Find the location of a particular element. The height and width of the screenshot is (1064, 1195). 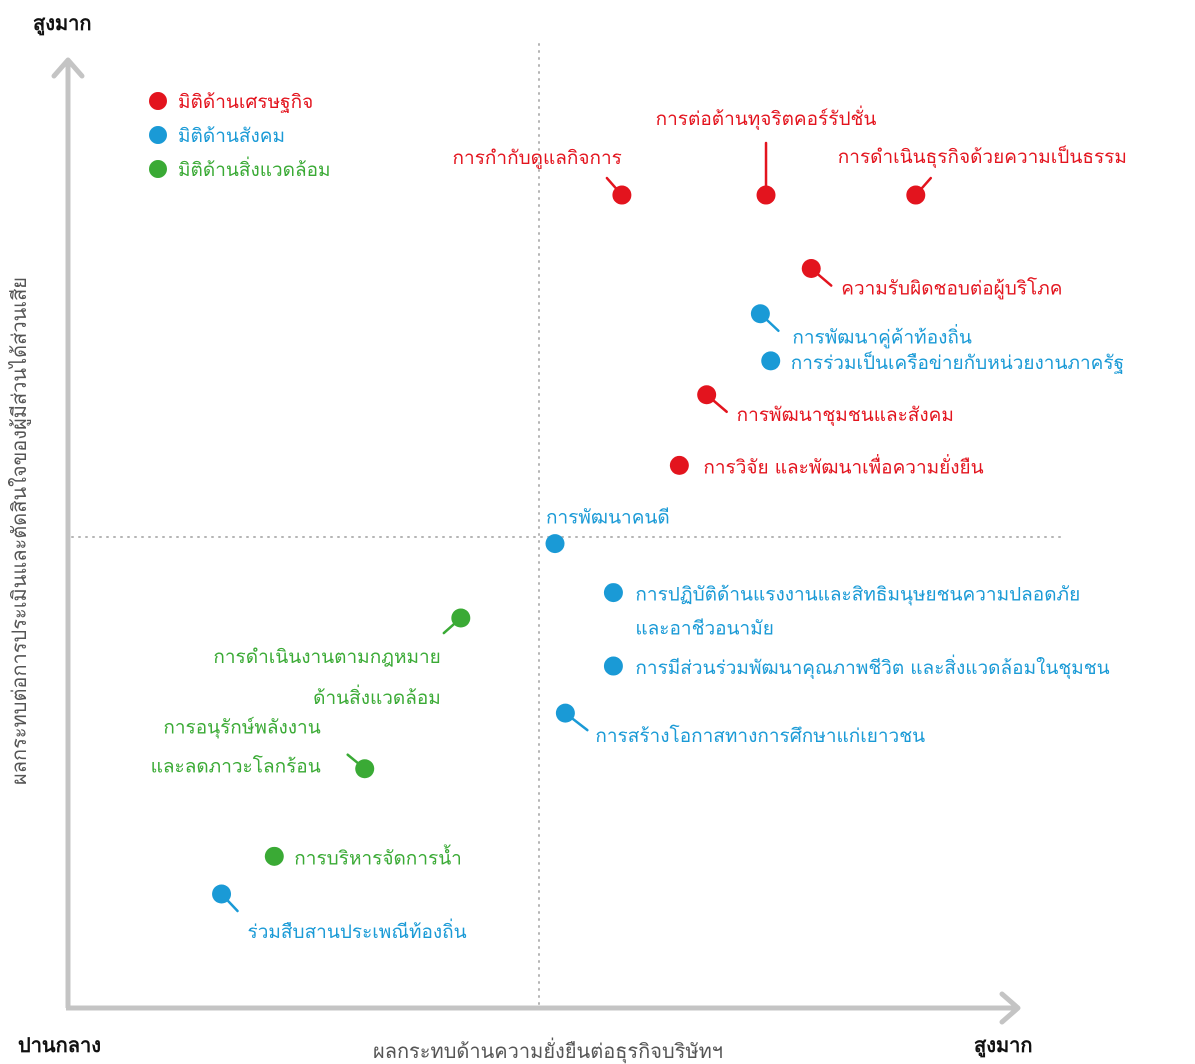

legend-marker-social is located at coordinates (158, 135).